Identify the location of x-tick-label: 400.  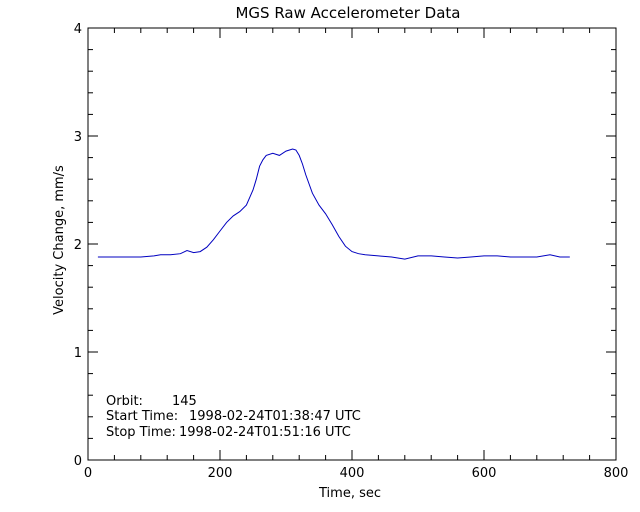
(352, 473).